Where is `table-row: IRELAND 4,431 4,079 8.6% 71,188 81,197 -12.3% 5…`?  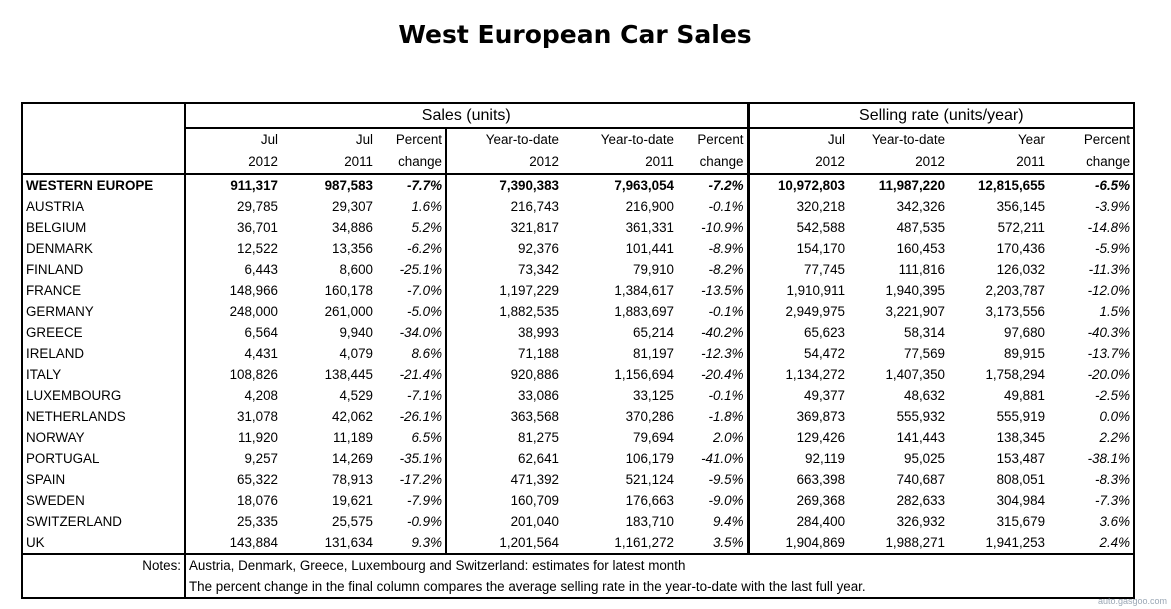
table-row: IRELAND 4,431 4,079 8.6% 71,188 81,197 -12.3% 5… is located at coordinates (578, 353).